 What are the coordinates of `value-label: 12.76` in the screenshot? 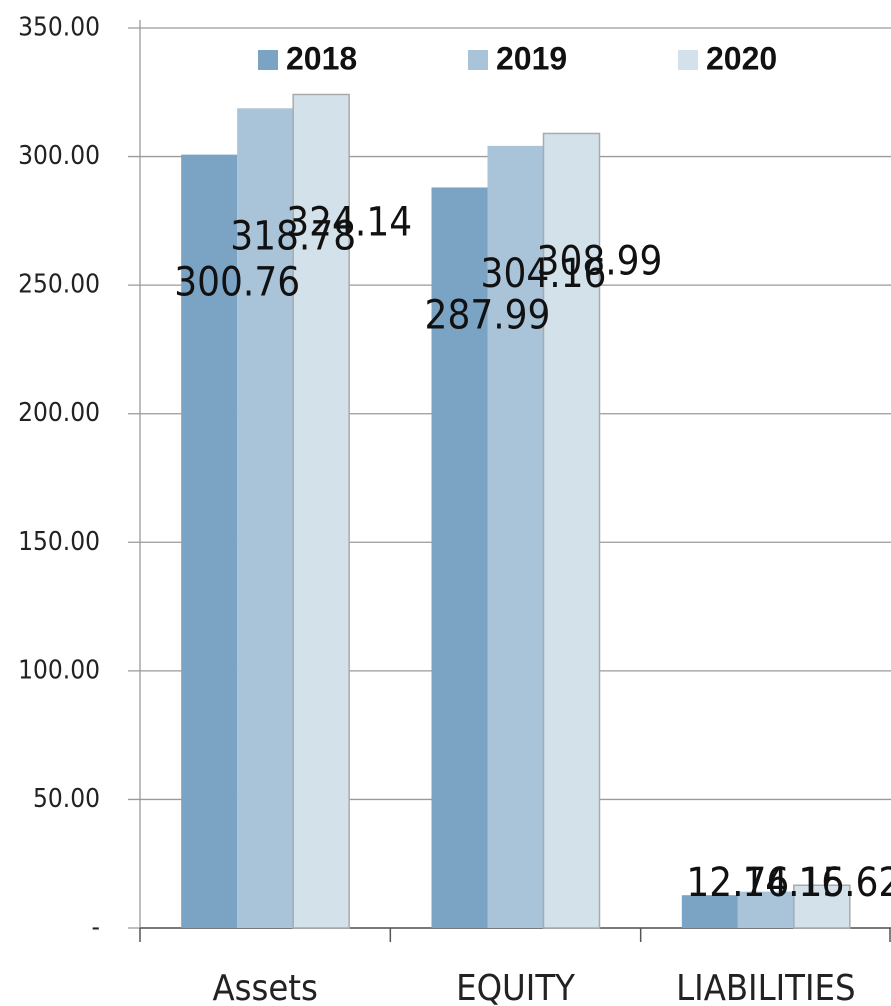 It's located at (737, 883).